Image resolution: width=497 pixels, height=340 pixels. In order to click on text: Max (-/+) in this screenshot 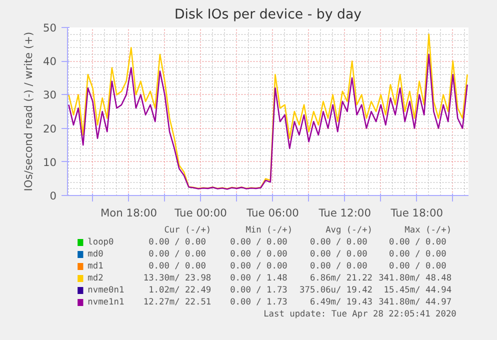, I will do `click(428, 231)`.